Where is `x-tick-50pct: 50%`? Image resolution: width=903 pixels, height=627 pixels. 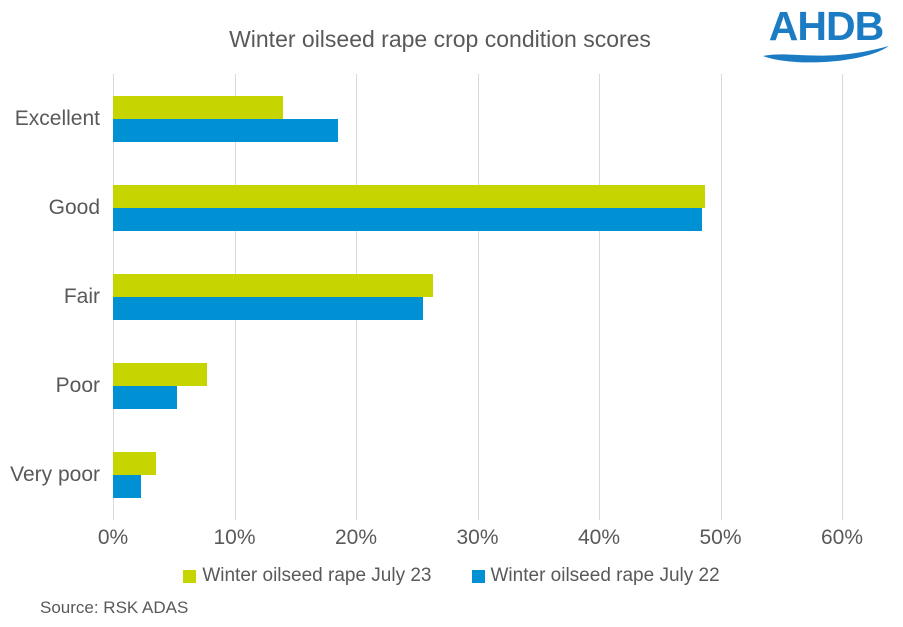 x-tick-50pct: 50% is located at coordinates (720, 537).